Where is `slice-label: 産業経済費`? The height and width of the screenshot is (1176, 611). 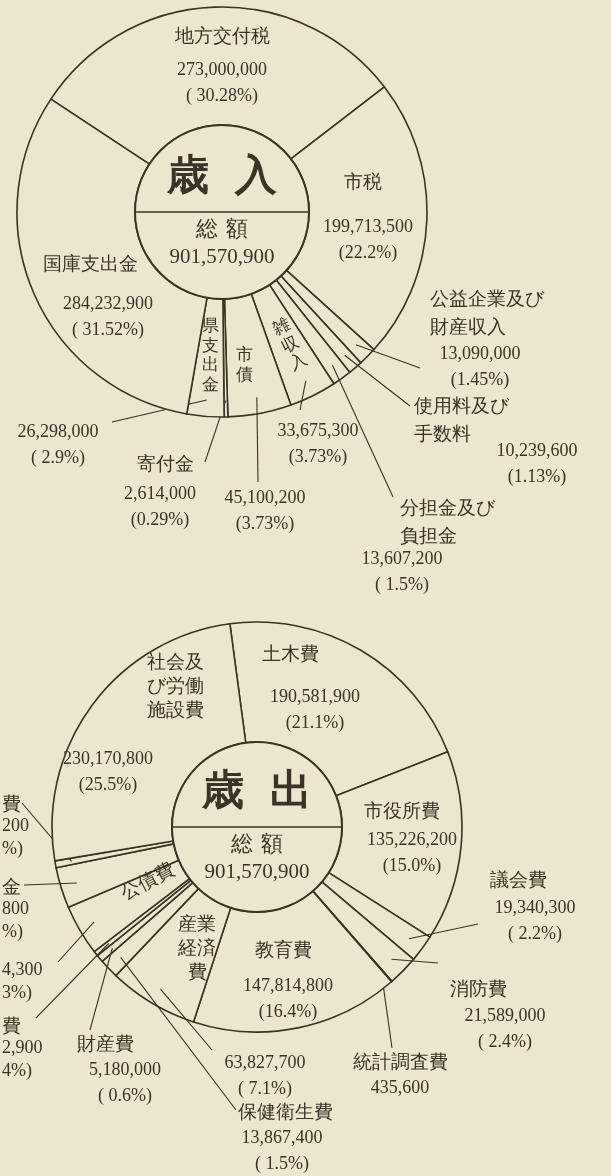
slice-label: 産業経済費 is located at coordinates (197, 948).